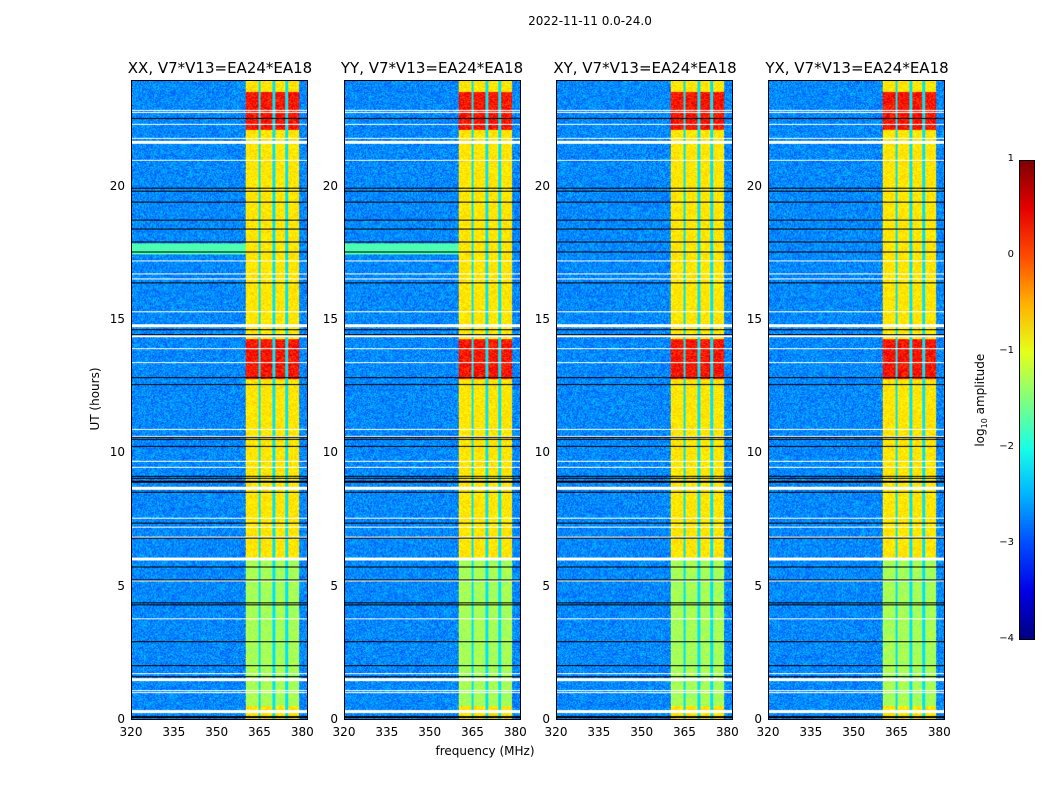 This screenshot has width=1050, height=800. Describe the element at coordinates (1006, 350) in the screenshot. I see `colorbar-tick-label: −1` at that location.